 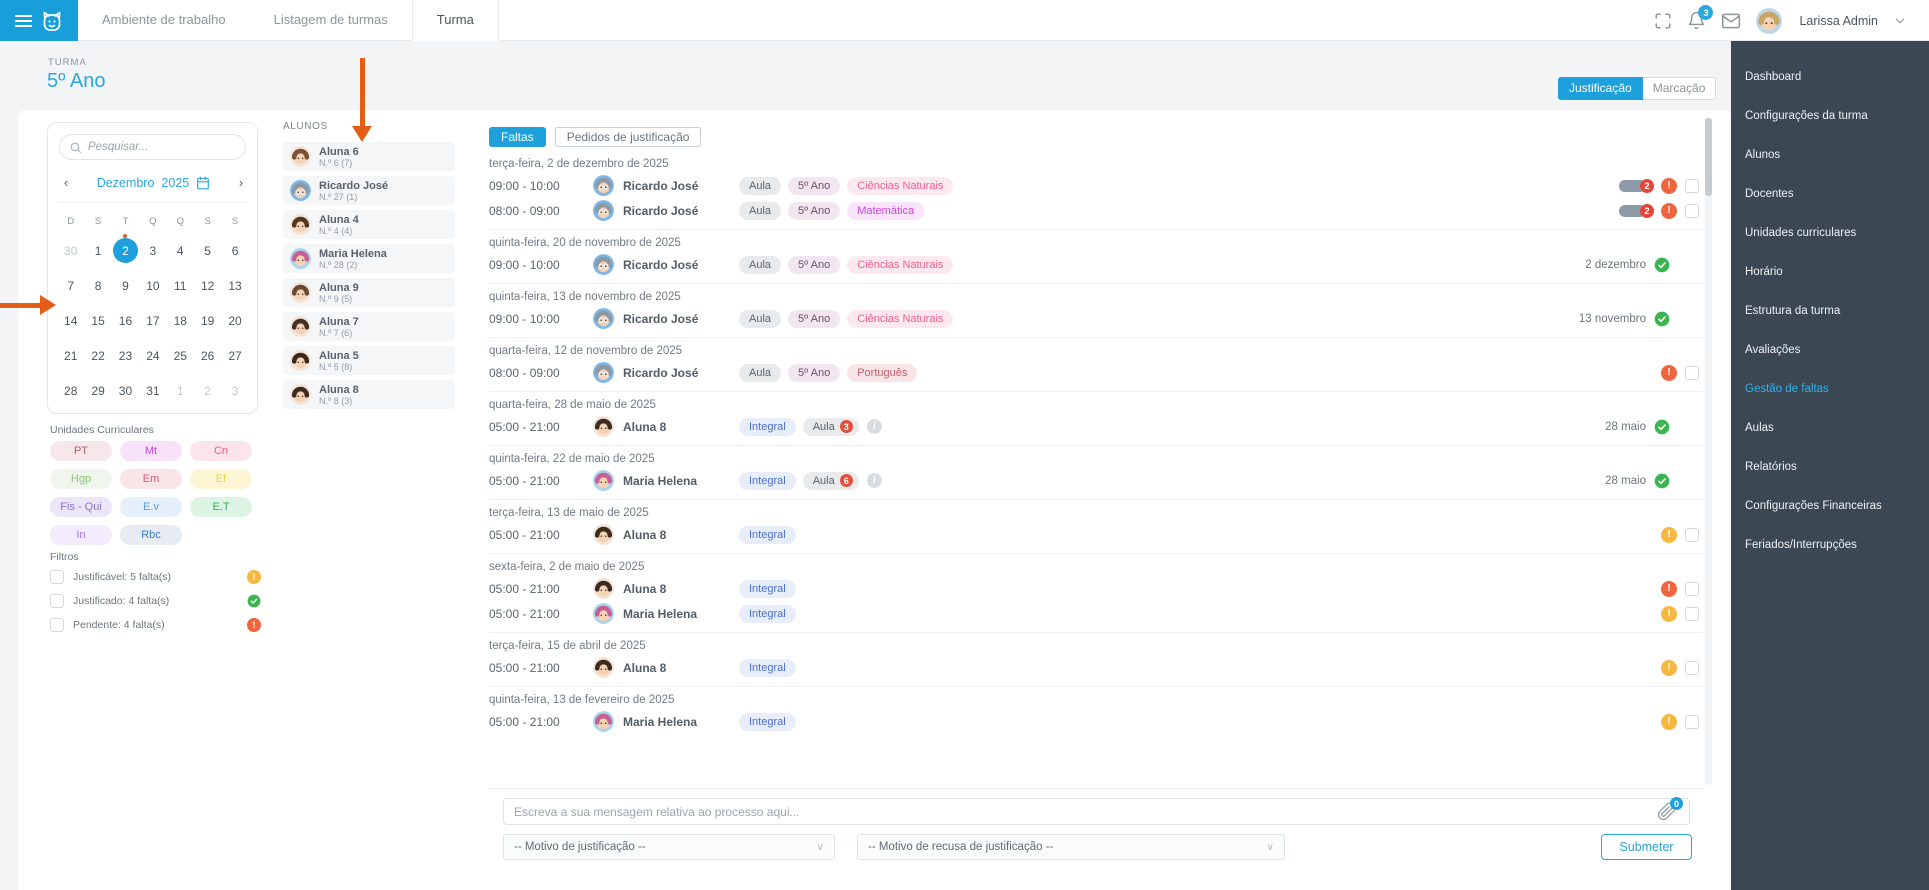 I want to click on sidebar-item-configura-es-financeiras: Configurações Financeiras, so click(x=1813, y=505).